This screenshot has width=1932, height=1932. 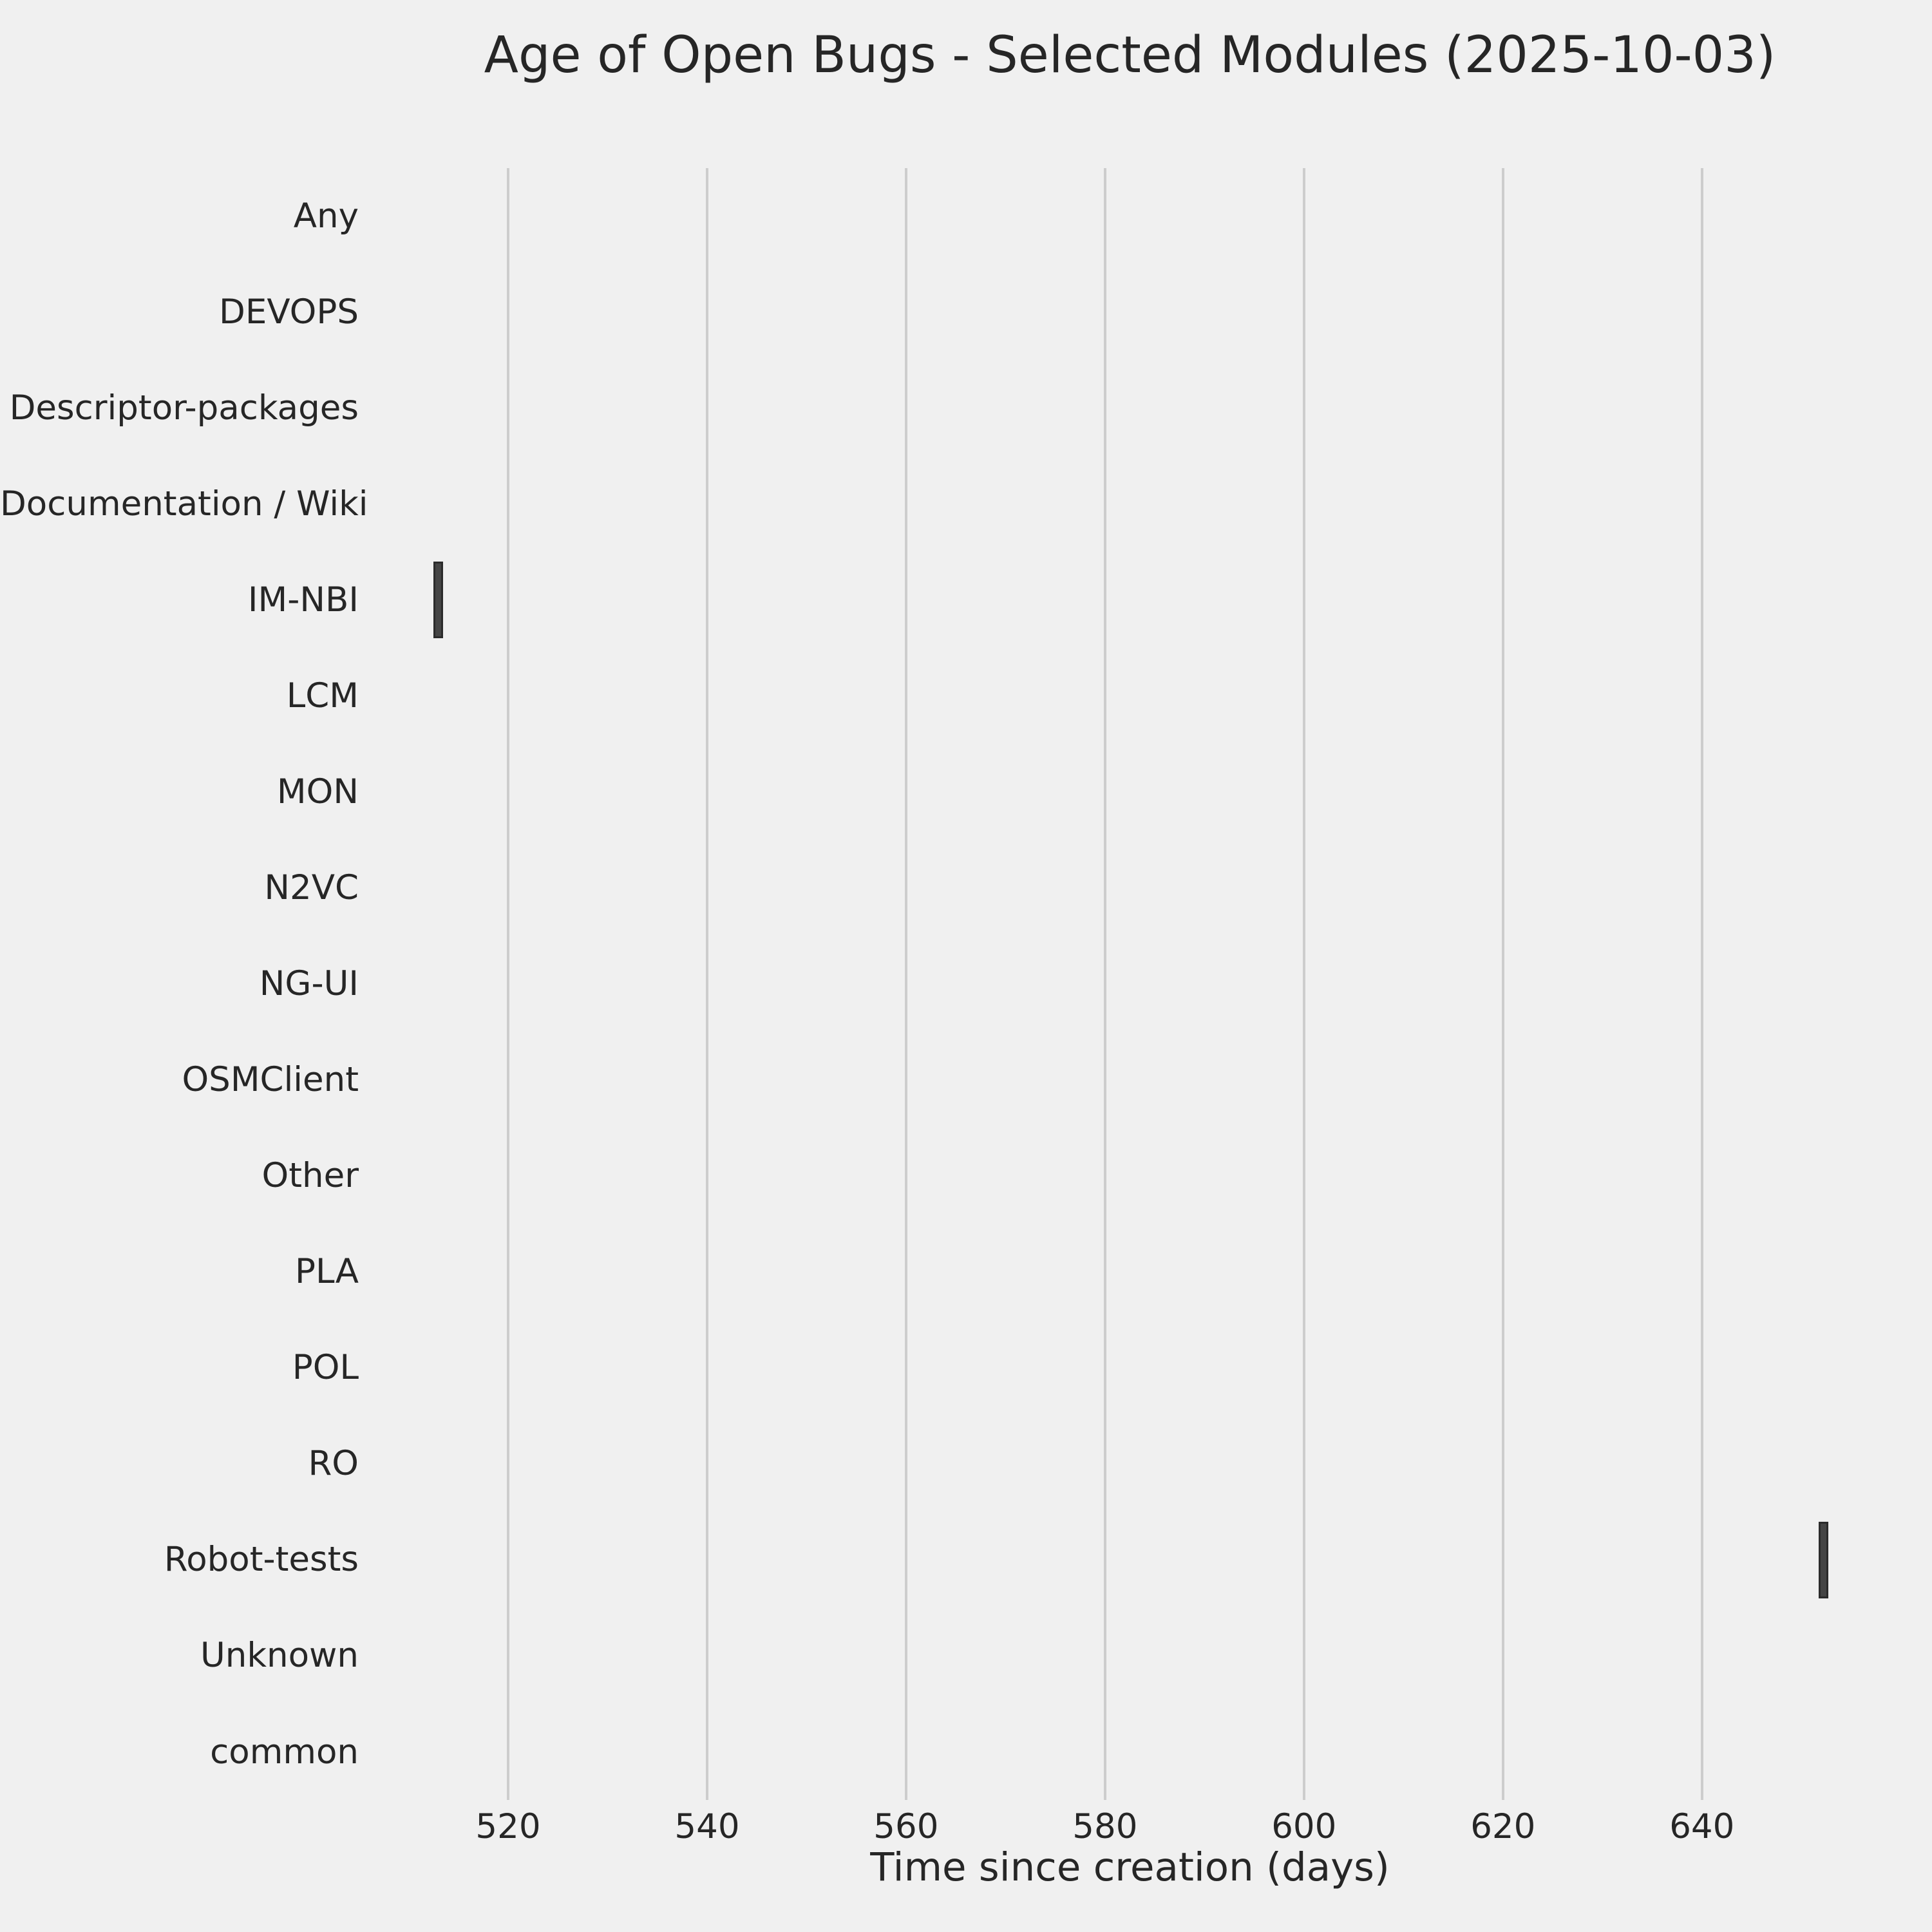 I want to click on y-category-label: Documentation / Wiki, so click(x=184, y=504).